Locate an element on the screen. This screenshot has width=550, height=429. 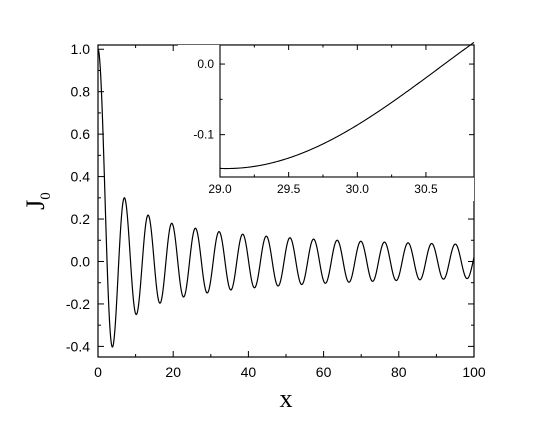
y-axis-title-subscript: 0 is located at coordinates (46, 196).